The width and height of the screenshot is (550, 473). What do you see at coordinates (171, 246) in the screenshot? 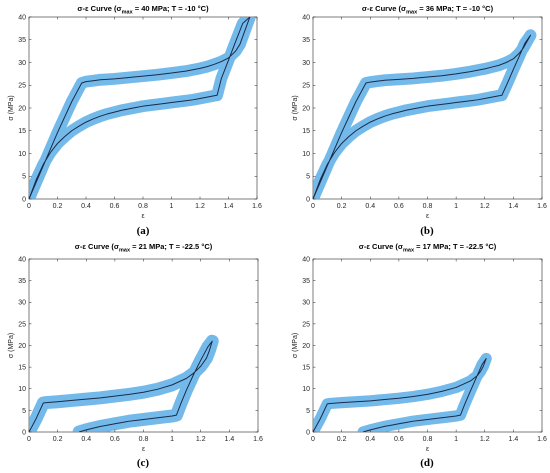
I see `title-suffix: = 21 MPa; T = -22.5 °C)` at bounding box center [171, 246].